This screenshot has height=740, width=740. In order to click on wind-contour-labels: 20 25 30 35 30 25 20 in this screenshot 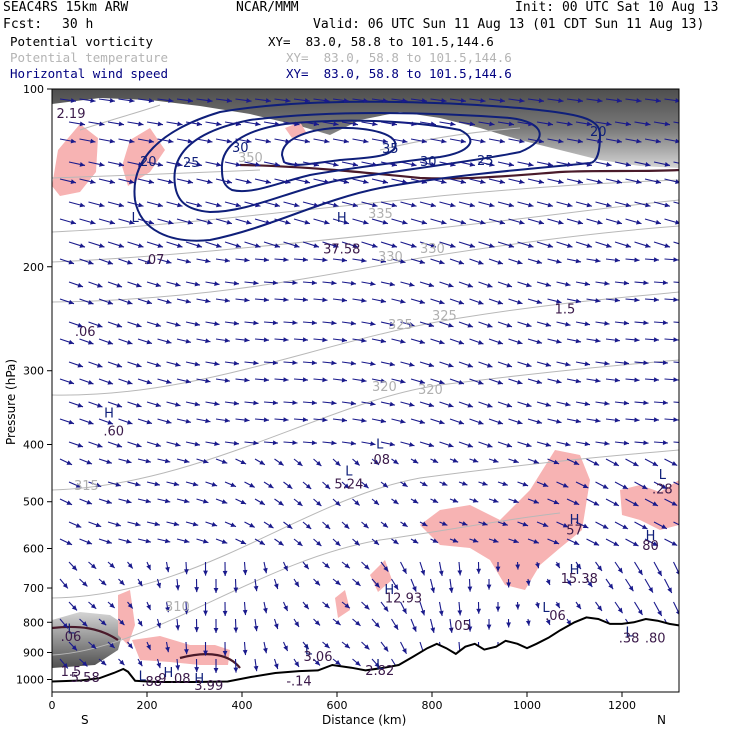, I will do `click(373, 148)`.